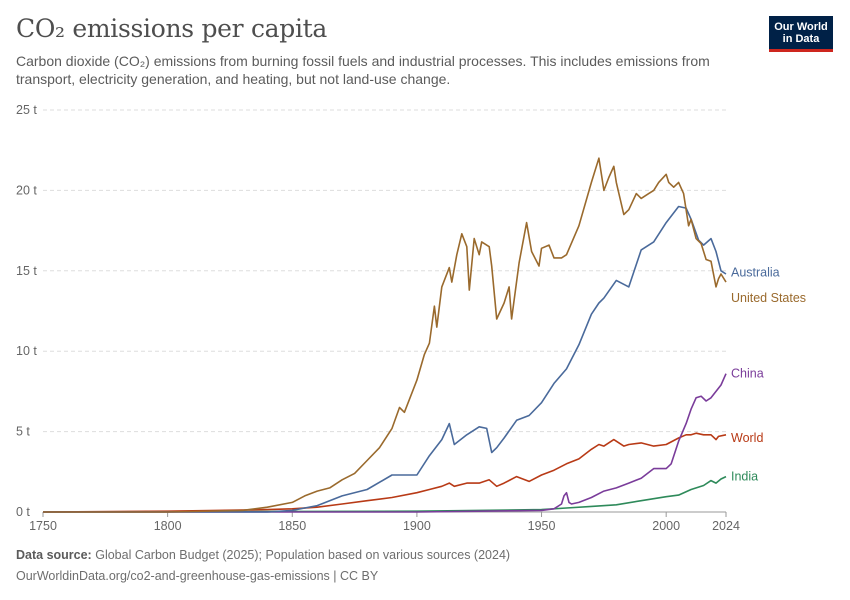  What do you see at coordinates (23, 432) in the screenshot?
I see `y-tick-label: 5 t` at bounding box center [23, 432].